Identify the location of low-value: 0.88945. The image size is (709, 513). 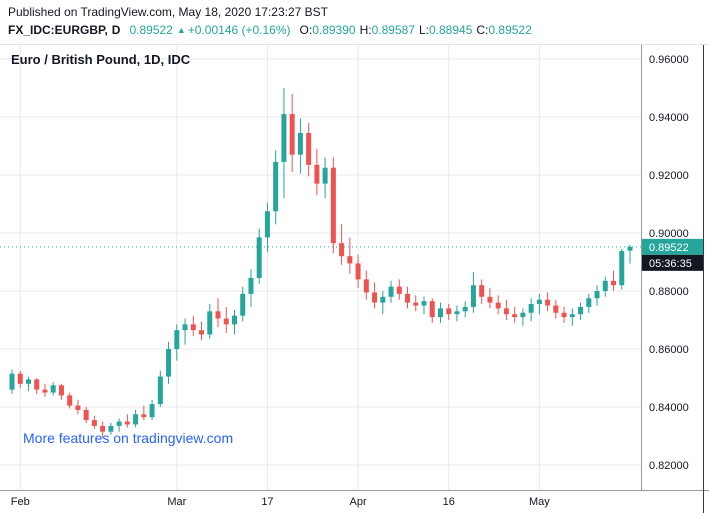
(451, 30).